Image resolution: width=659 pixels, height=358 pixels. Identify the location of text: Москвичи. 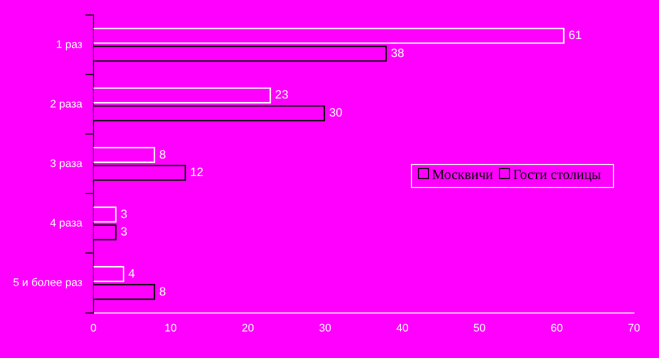
(463, 175).